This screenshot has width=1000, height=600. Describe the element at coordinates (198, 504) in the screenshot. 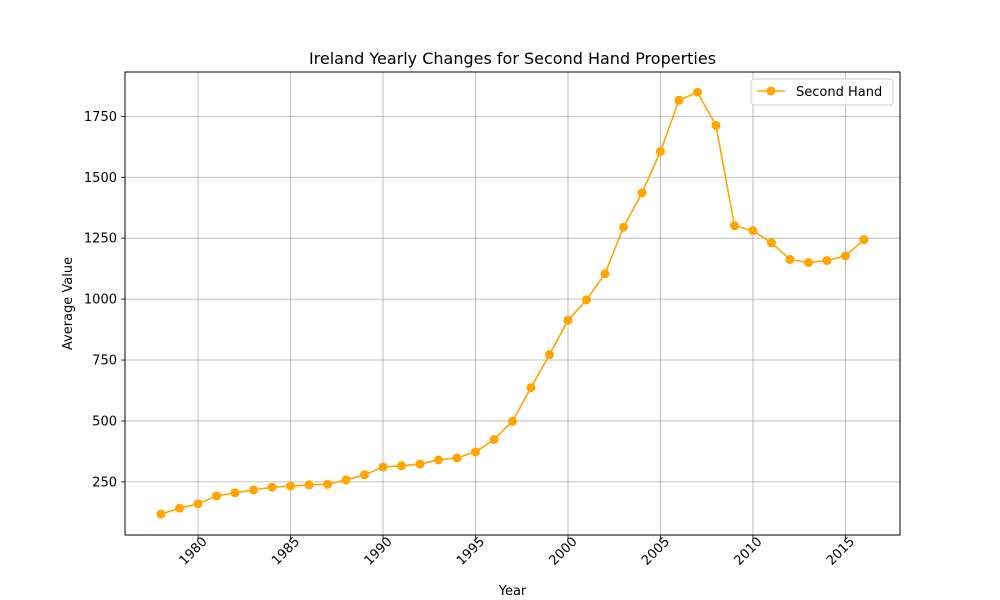

I see `data-point-1980` at that location.